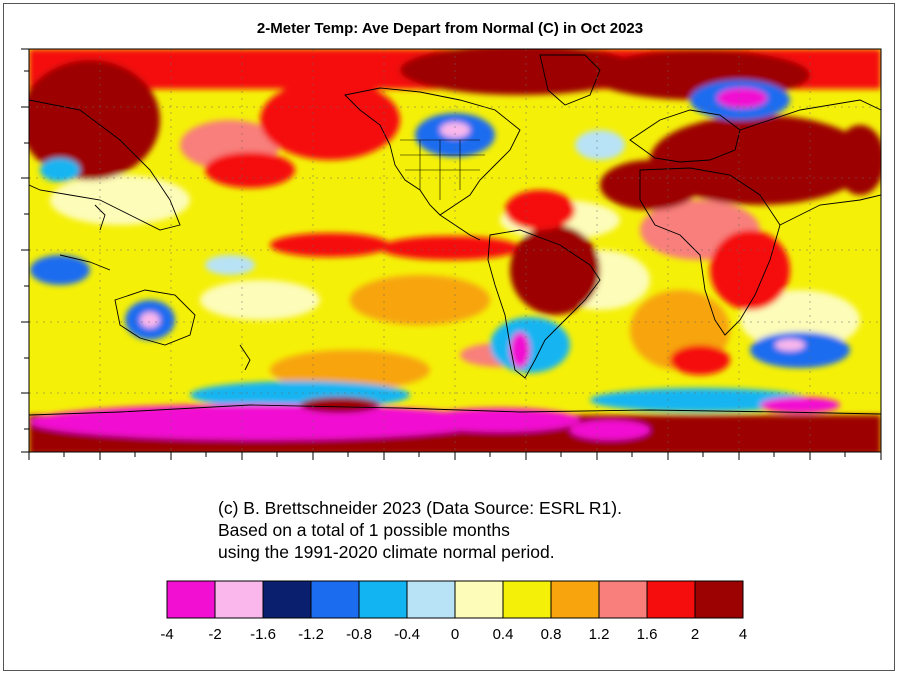 This screenshot has width=900, height=681. What do you see at coordinates (359, 634) in the screenshot?
I see `colorbar-label: -0.8` at bounding box center [359, 634].